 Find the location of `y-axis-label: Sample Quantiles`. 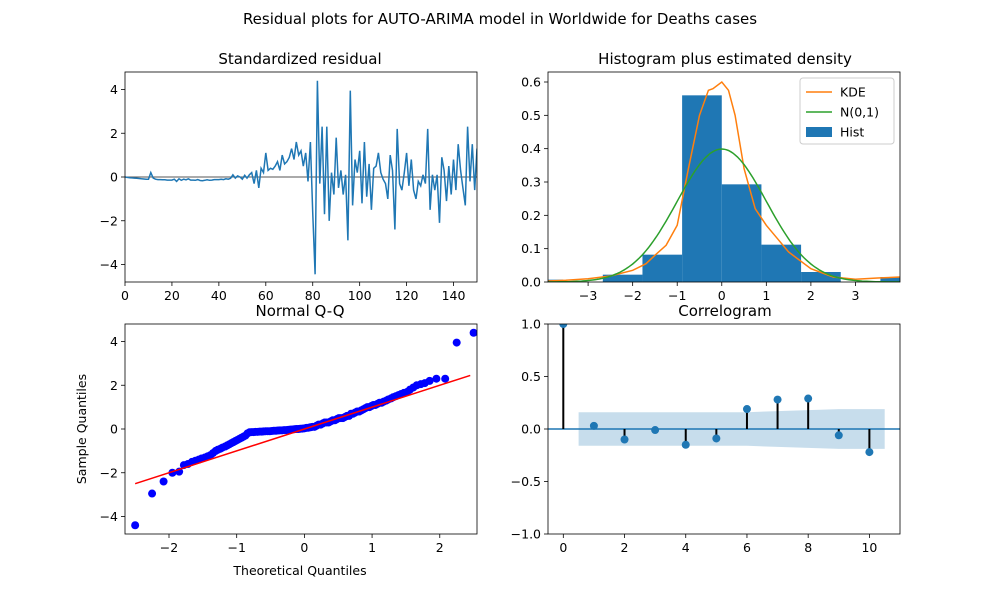

y-axis-label: Sample Quantiles is located at coordinates (81, 429).